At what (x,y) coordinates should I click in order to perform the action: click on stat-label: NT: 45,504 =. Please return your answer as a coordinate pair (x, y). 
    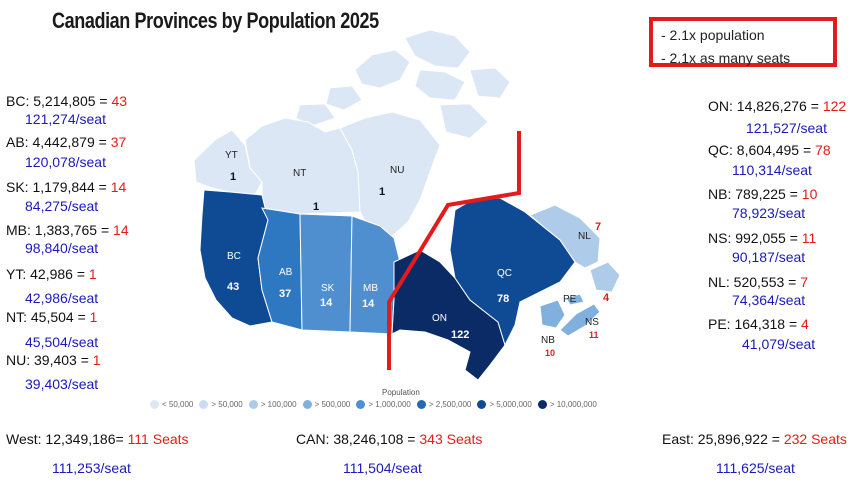
    Looking at the image, I should click on (48, 317).